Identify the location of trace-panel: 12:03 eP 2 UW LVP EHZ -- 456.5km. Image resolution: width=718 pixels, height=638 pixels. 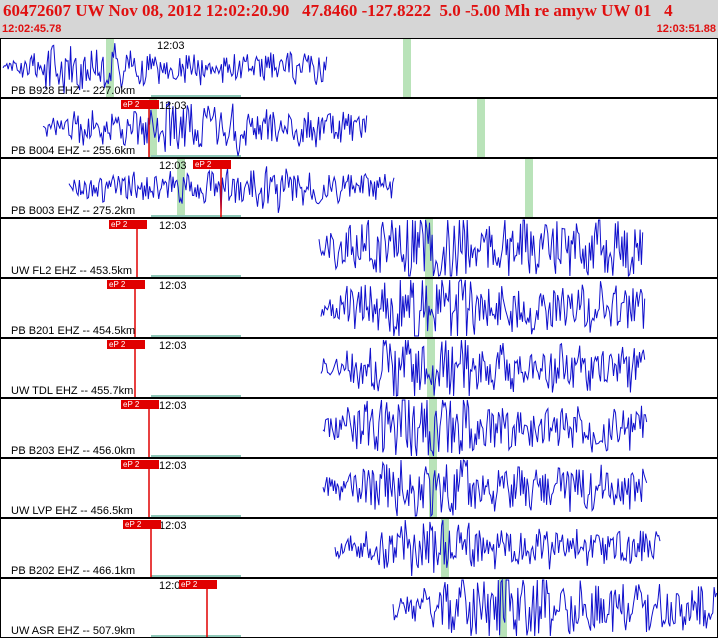
(359, 488).